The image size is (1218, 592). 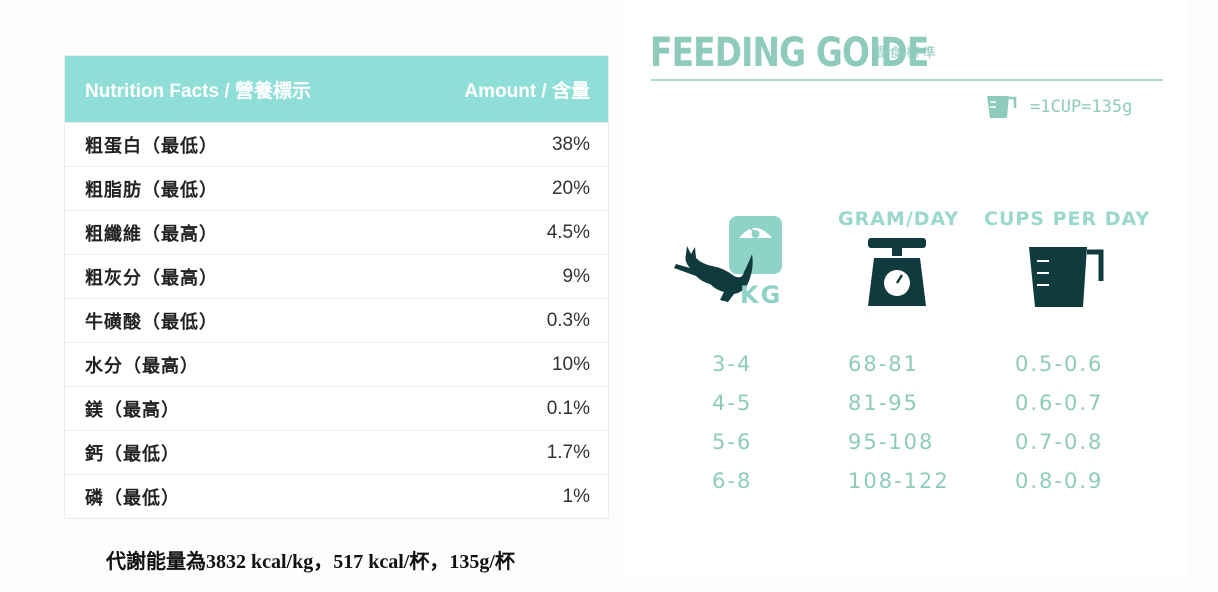 I want to click on gram-column: 68-81 81-95 95-108 108-122, so click(x=899, y=428).